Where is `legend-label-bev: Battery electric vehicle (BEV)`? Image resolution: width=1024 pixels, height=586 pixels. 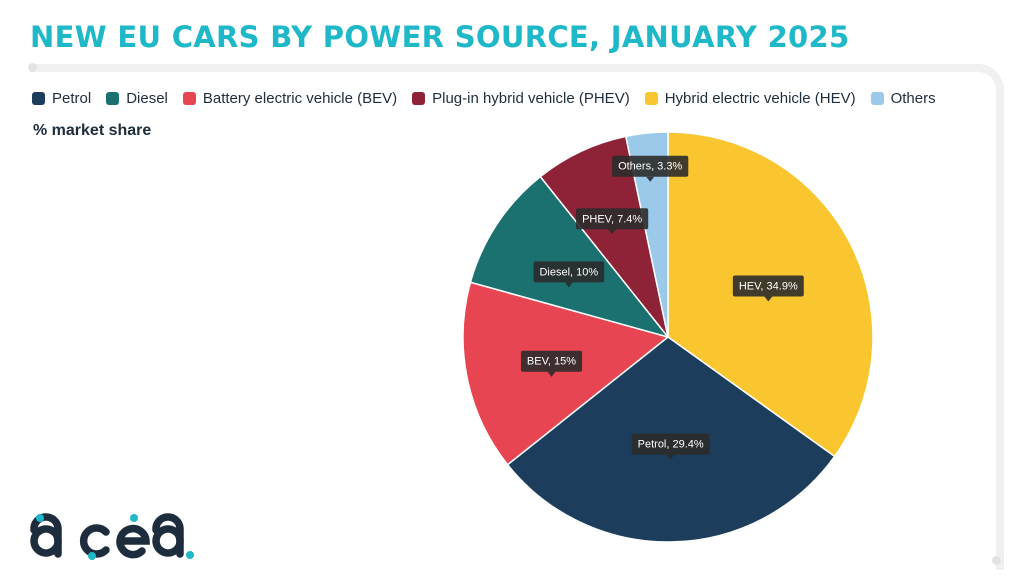 legend-label-bev: Battery electric vehicle (BEV) is located at coordinates (300, 98).